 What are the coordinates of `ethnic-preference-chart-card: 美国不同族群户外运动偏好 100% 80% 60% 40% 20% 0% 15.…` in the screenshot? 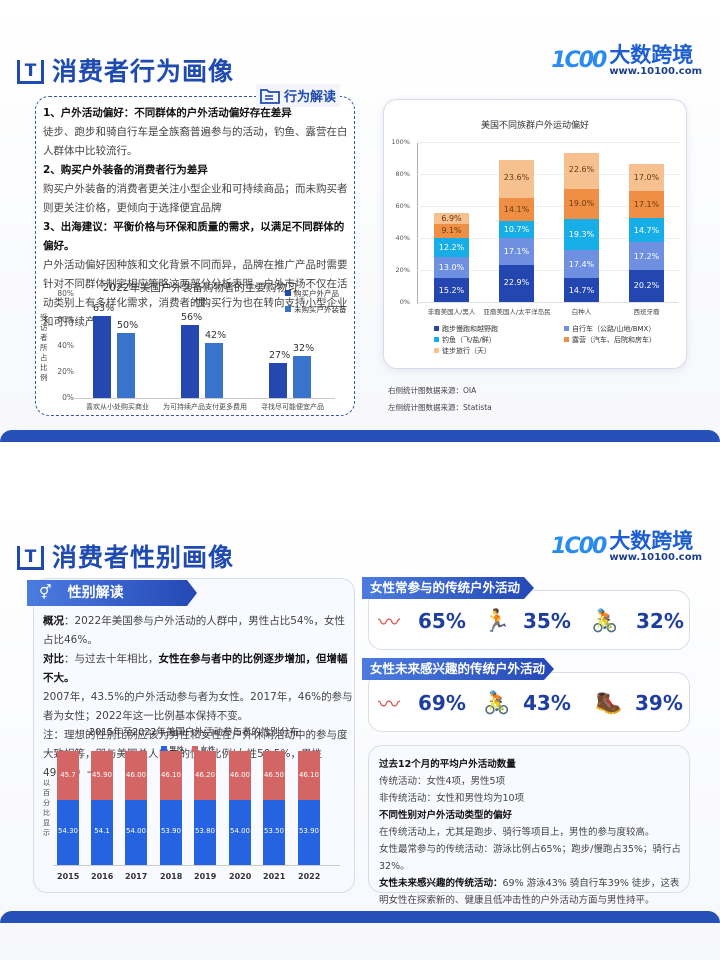 It's located at (535, 234).